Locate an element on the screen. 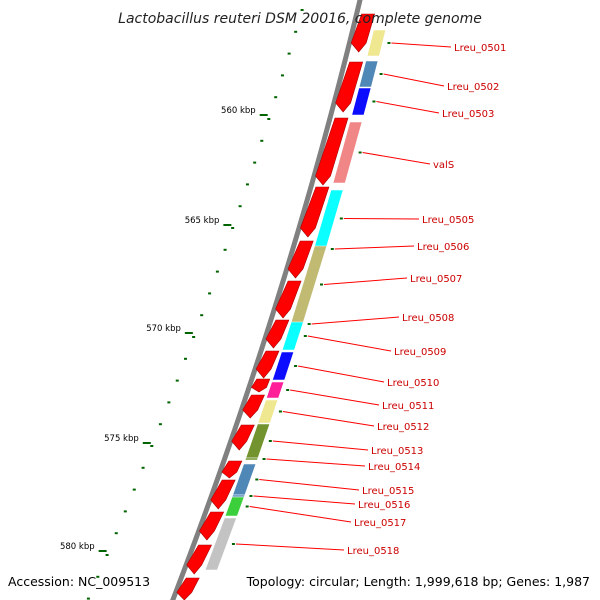  ruler-label: 565 kbp is located at coordinates (202, 221).